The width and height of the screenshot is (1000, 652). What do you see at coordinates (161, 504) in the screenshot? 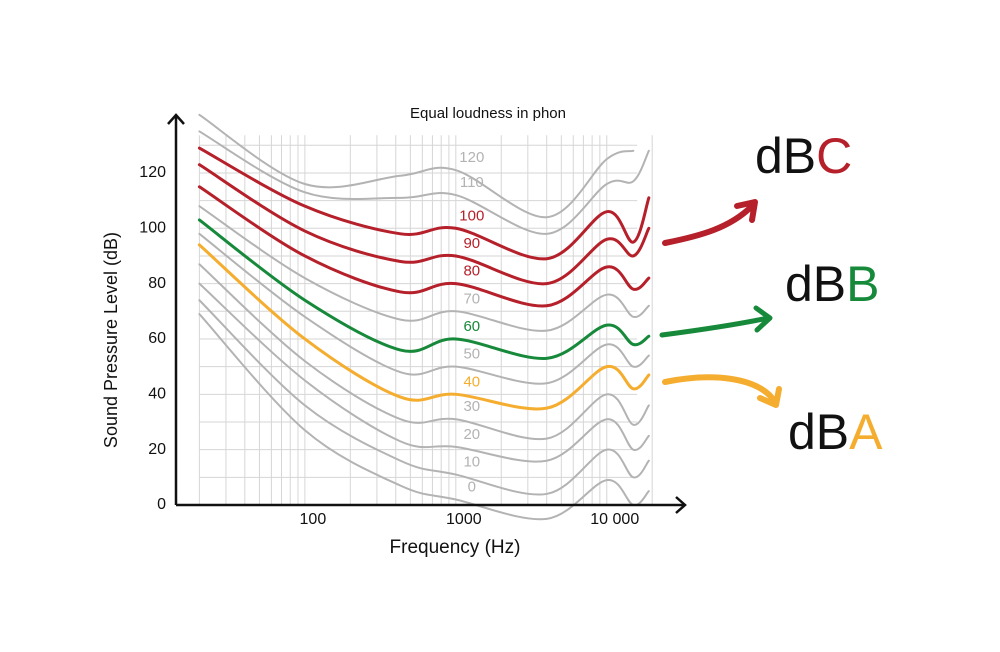
I see `y-tick-label: 0` at bounding box center [161, 504].